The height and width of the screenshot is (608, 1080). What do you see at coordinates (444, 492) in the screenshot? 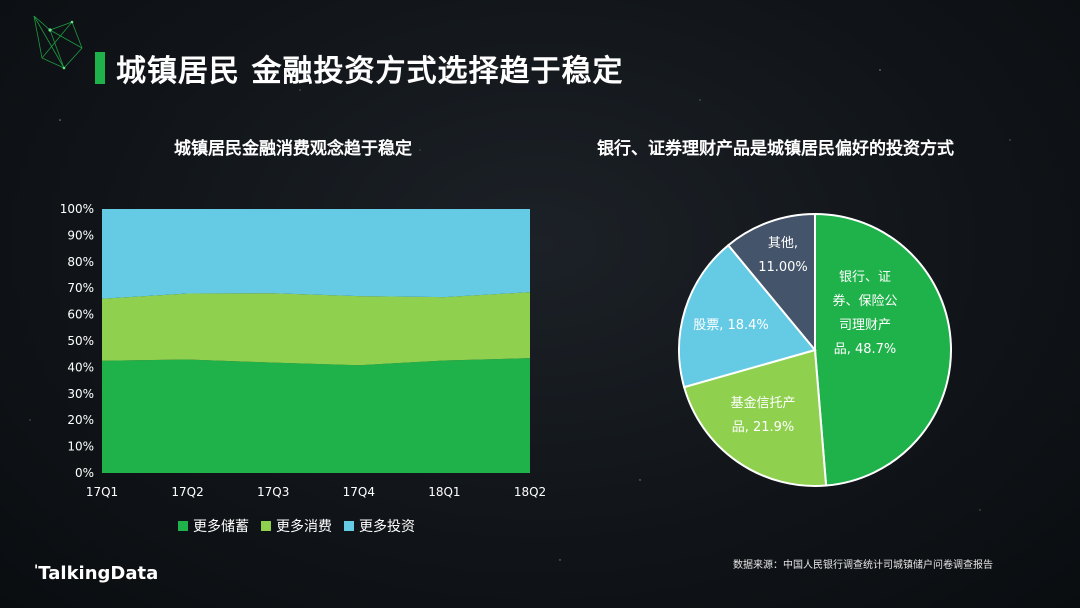
I see `x-tick-label: 18Q1` at bounding box center [444, 492].